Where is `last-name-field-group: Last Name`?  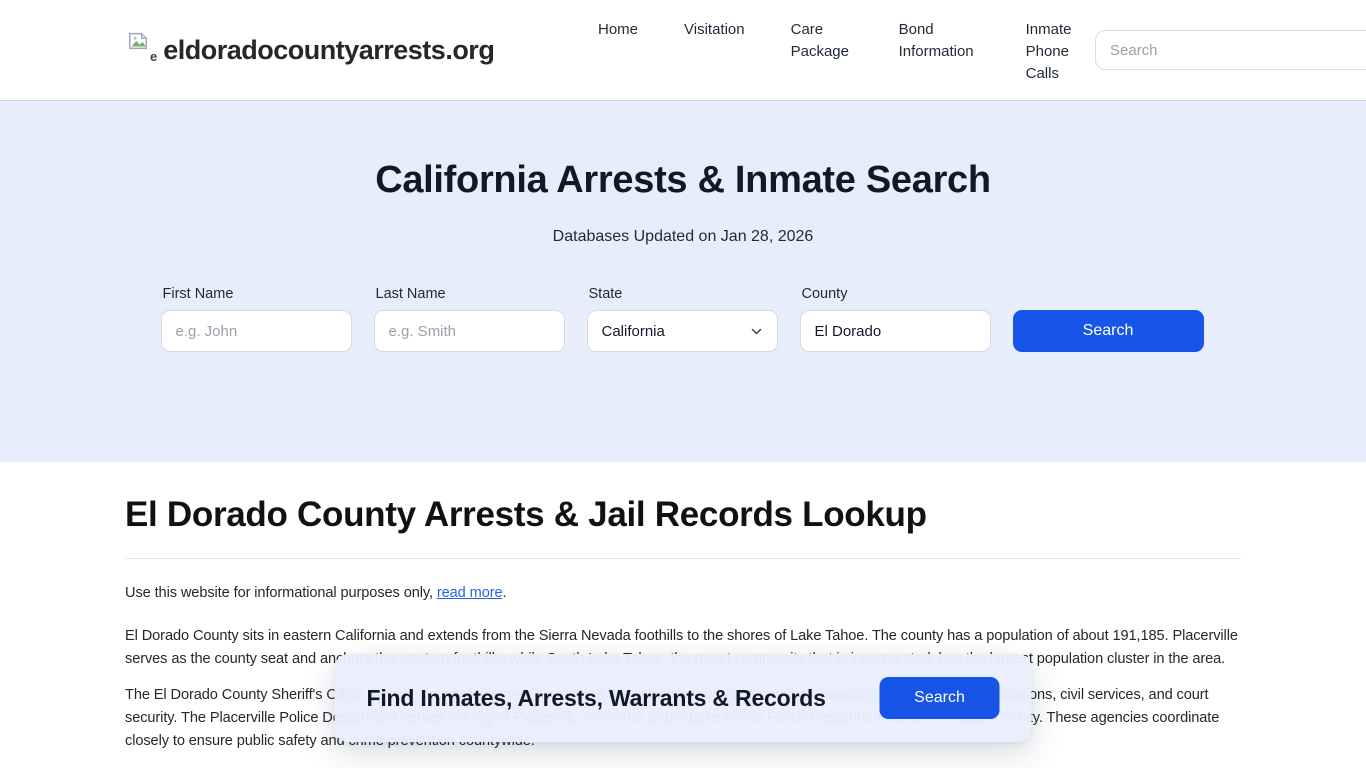
last-name-field-group: Last Name is located at coordinates (469, 319).